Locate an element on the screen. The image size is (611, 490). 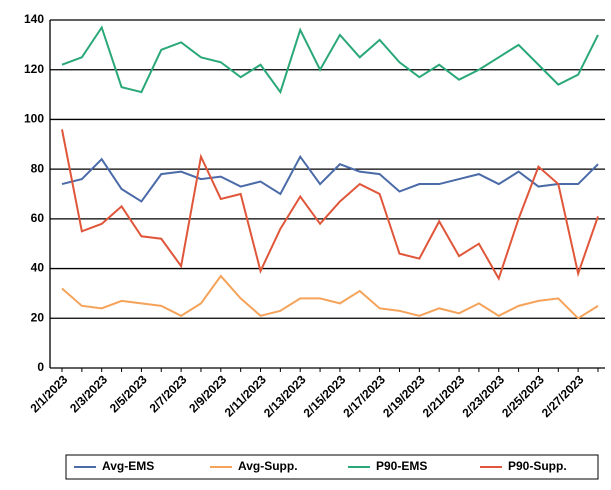
legend-label: P90-Supp. is located at coordinates (537, 466).